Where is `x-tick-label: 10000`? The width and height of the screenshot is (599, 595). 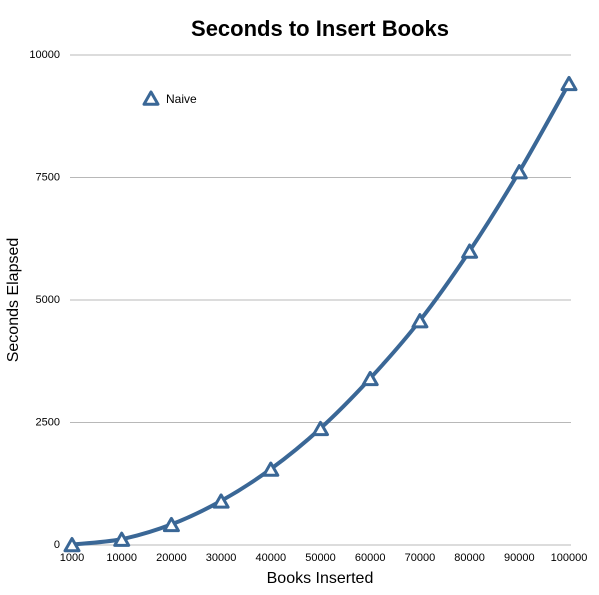 x-tick-label: 10000 is located at coordinates (121, 558).